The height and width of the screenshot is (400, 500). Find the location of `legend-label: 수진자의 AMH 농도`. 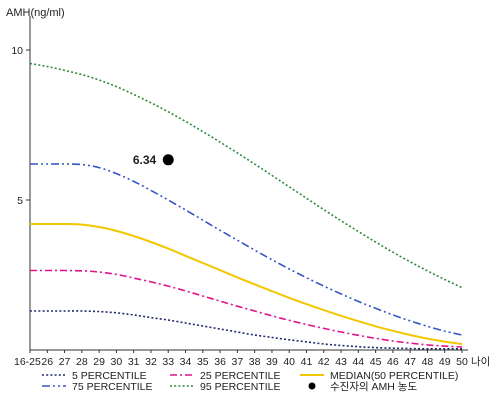

legend-label: 수진자의 AMH 농도 is located at coordinates (373, 387).